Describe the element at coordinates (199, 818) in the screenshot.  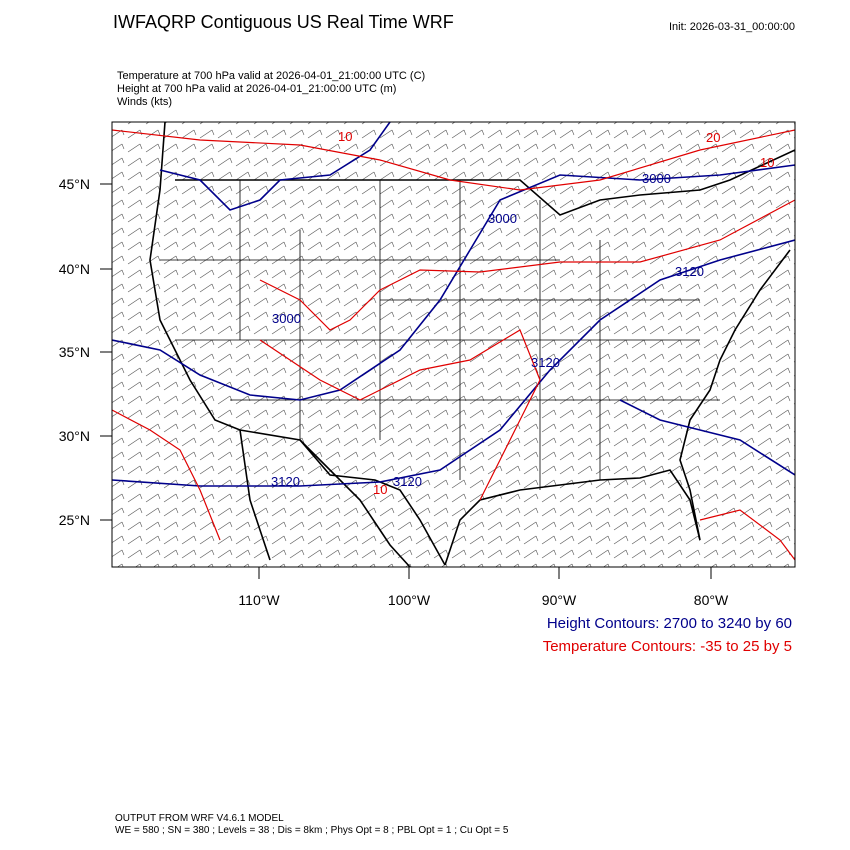
I see `footer-line: OUTPUT FROM WRF V4.6.1 MODEL` at that location.